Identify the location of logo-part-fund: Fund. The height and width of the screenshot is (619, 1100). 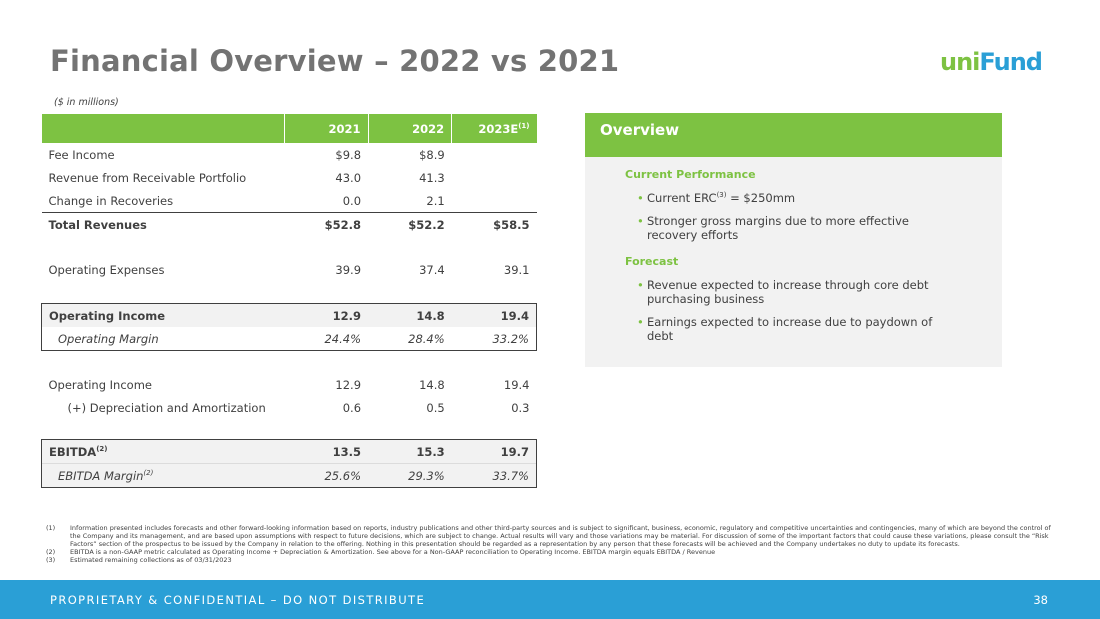
(1011, 62).